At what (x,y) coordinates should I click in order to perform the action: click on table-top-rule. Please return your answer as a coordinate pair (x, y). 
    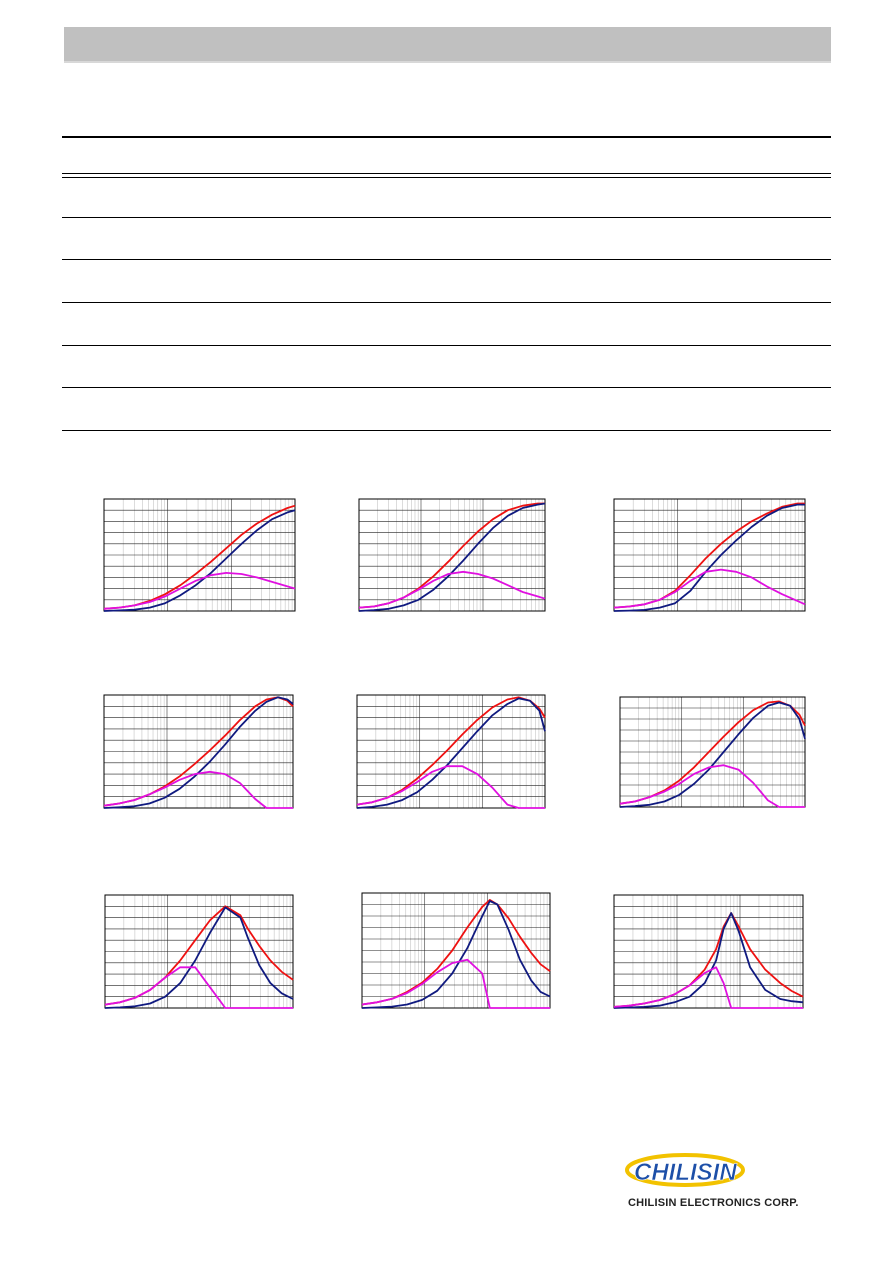
    Looking at the image, I should click on (446, 137).